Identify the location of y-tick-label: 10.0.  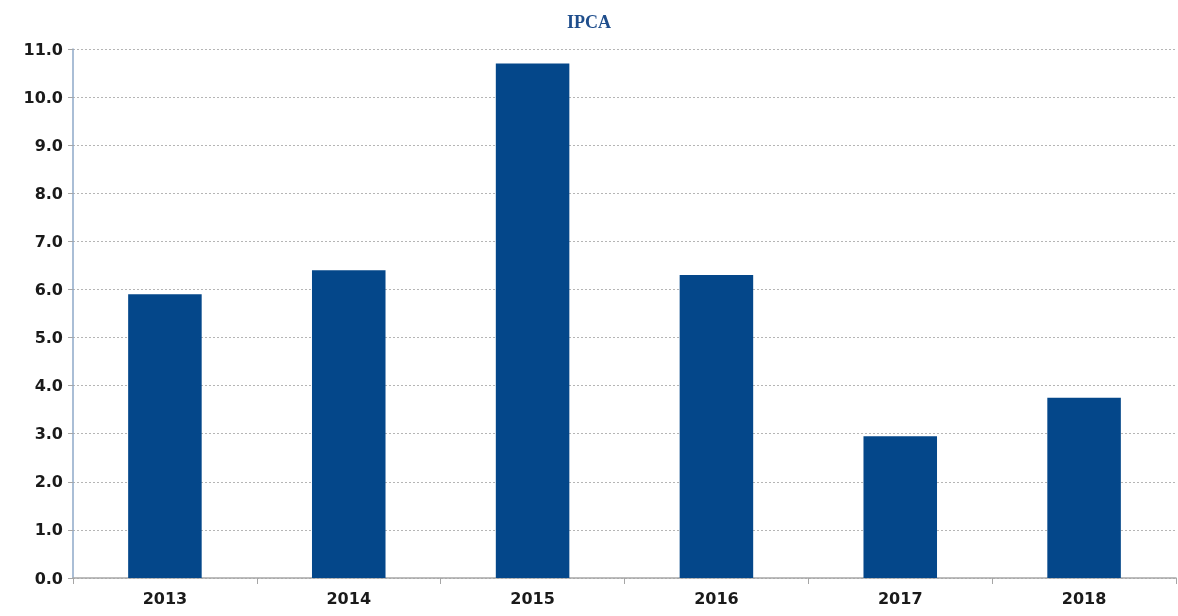
(43, 97).